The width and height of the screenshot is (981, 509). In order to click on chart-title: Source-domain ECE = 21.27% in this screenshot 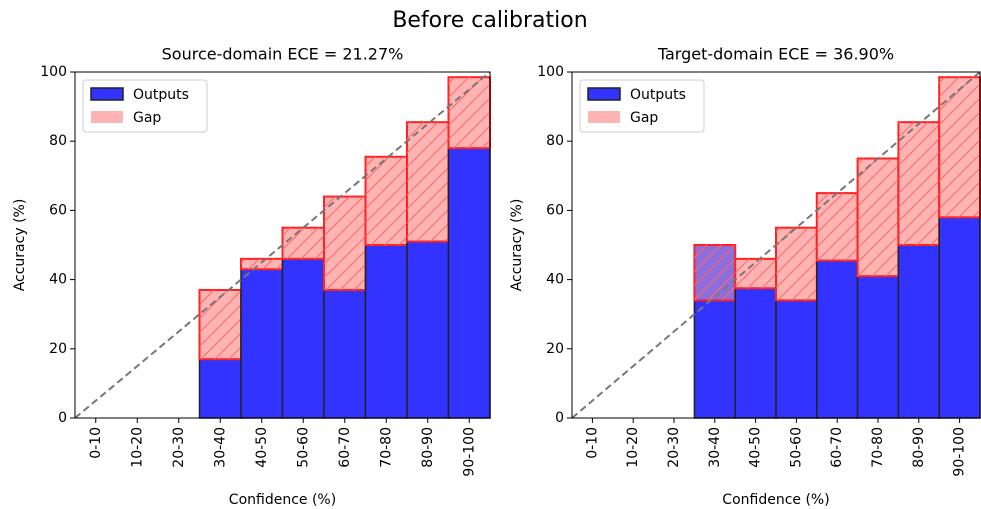, I will do `click(283, 54)`.